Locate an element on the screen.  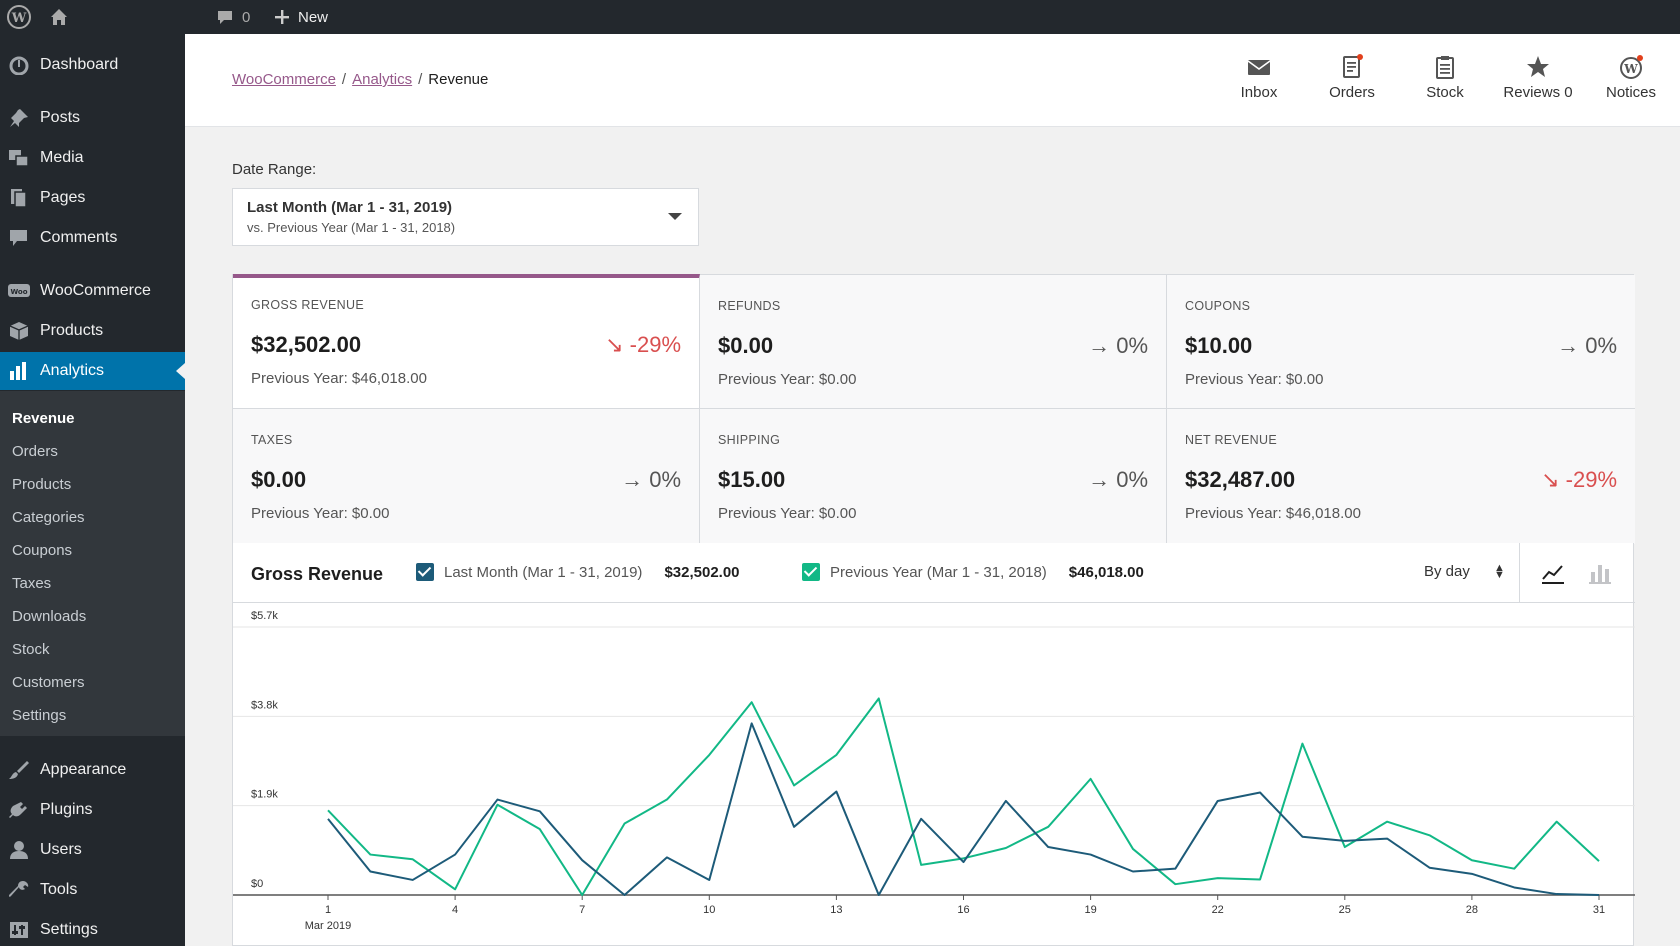
date-range-primary: Last Month (Mar 1 - 31, 2019) is located at coordinates (350, 207).